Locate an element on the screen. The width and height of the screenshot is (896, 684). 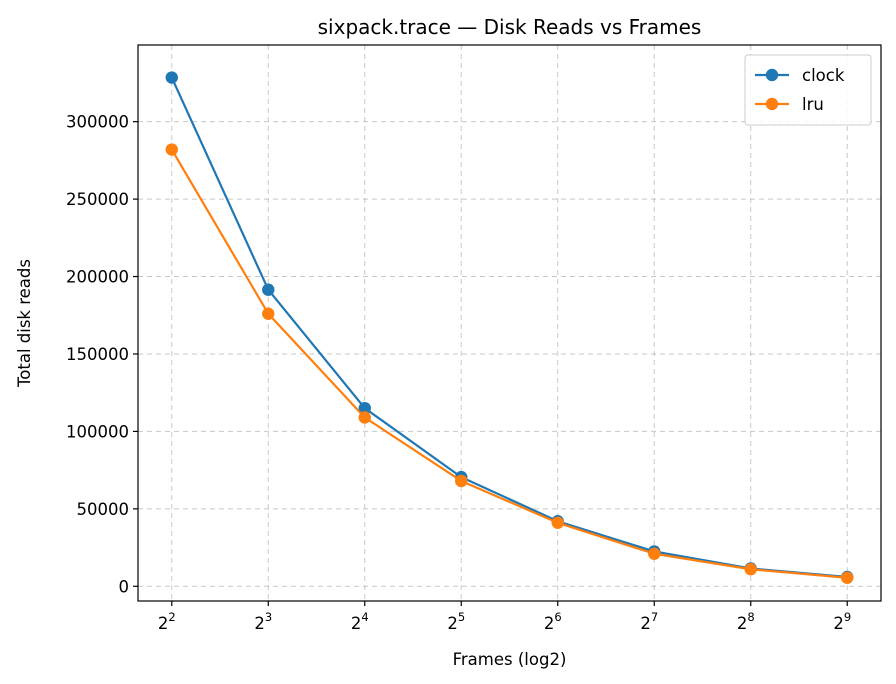
x-tick-label-exponent: 5 is located at coordinates (461, 617).